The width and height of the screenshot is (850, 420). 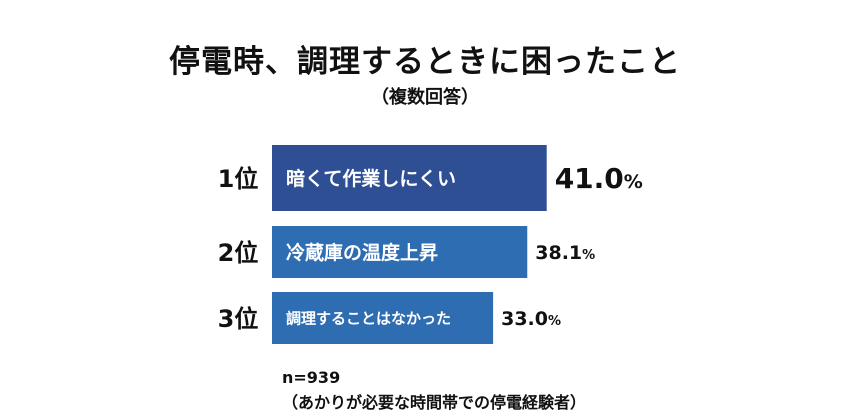 I want to click on rank-label: 3位, so click(x=238, y=319).